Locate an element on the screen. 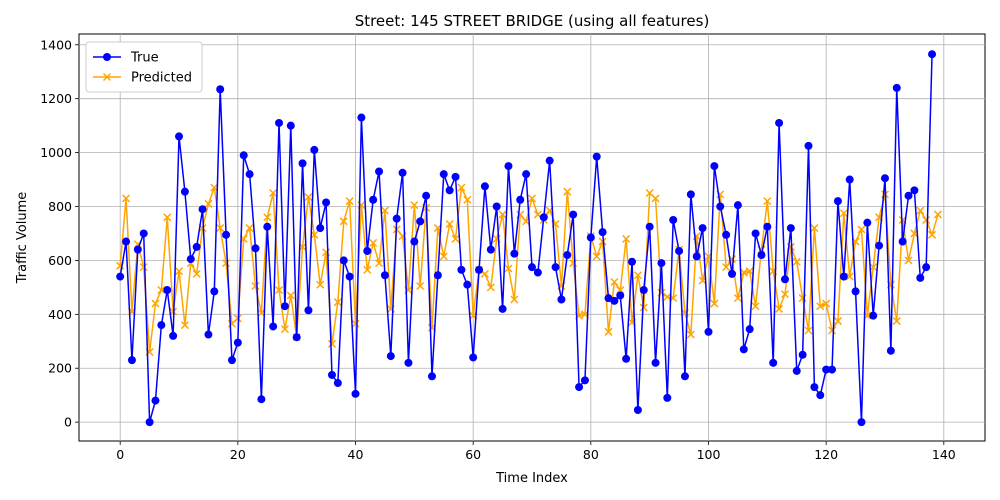 The height and width of the screenshot is (500, 1000). legend-box is located at coordinates (144, 67).